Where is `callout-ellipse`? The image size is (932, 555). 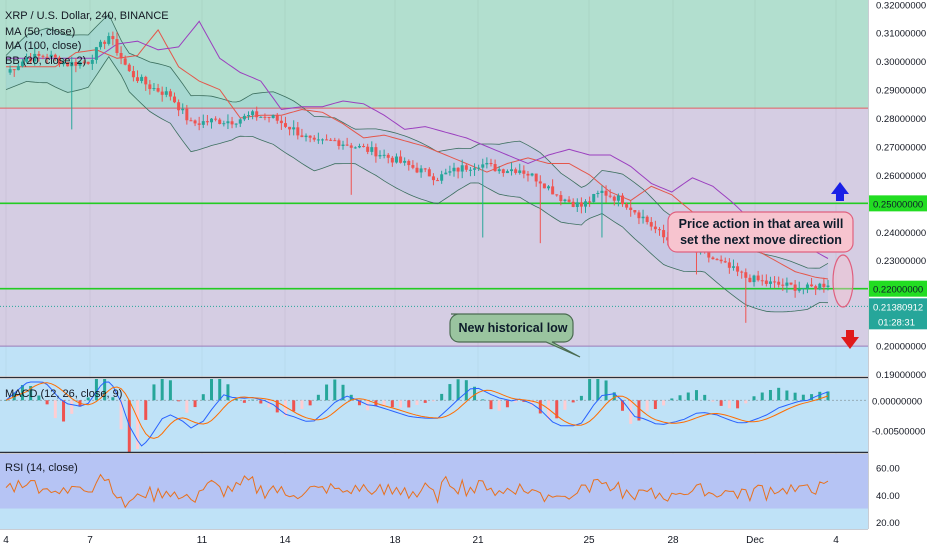
callout-ellipse is located at coordinates (843, 281).